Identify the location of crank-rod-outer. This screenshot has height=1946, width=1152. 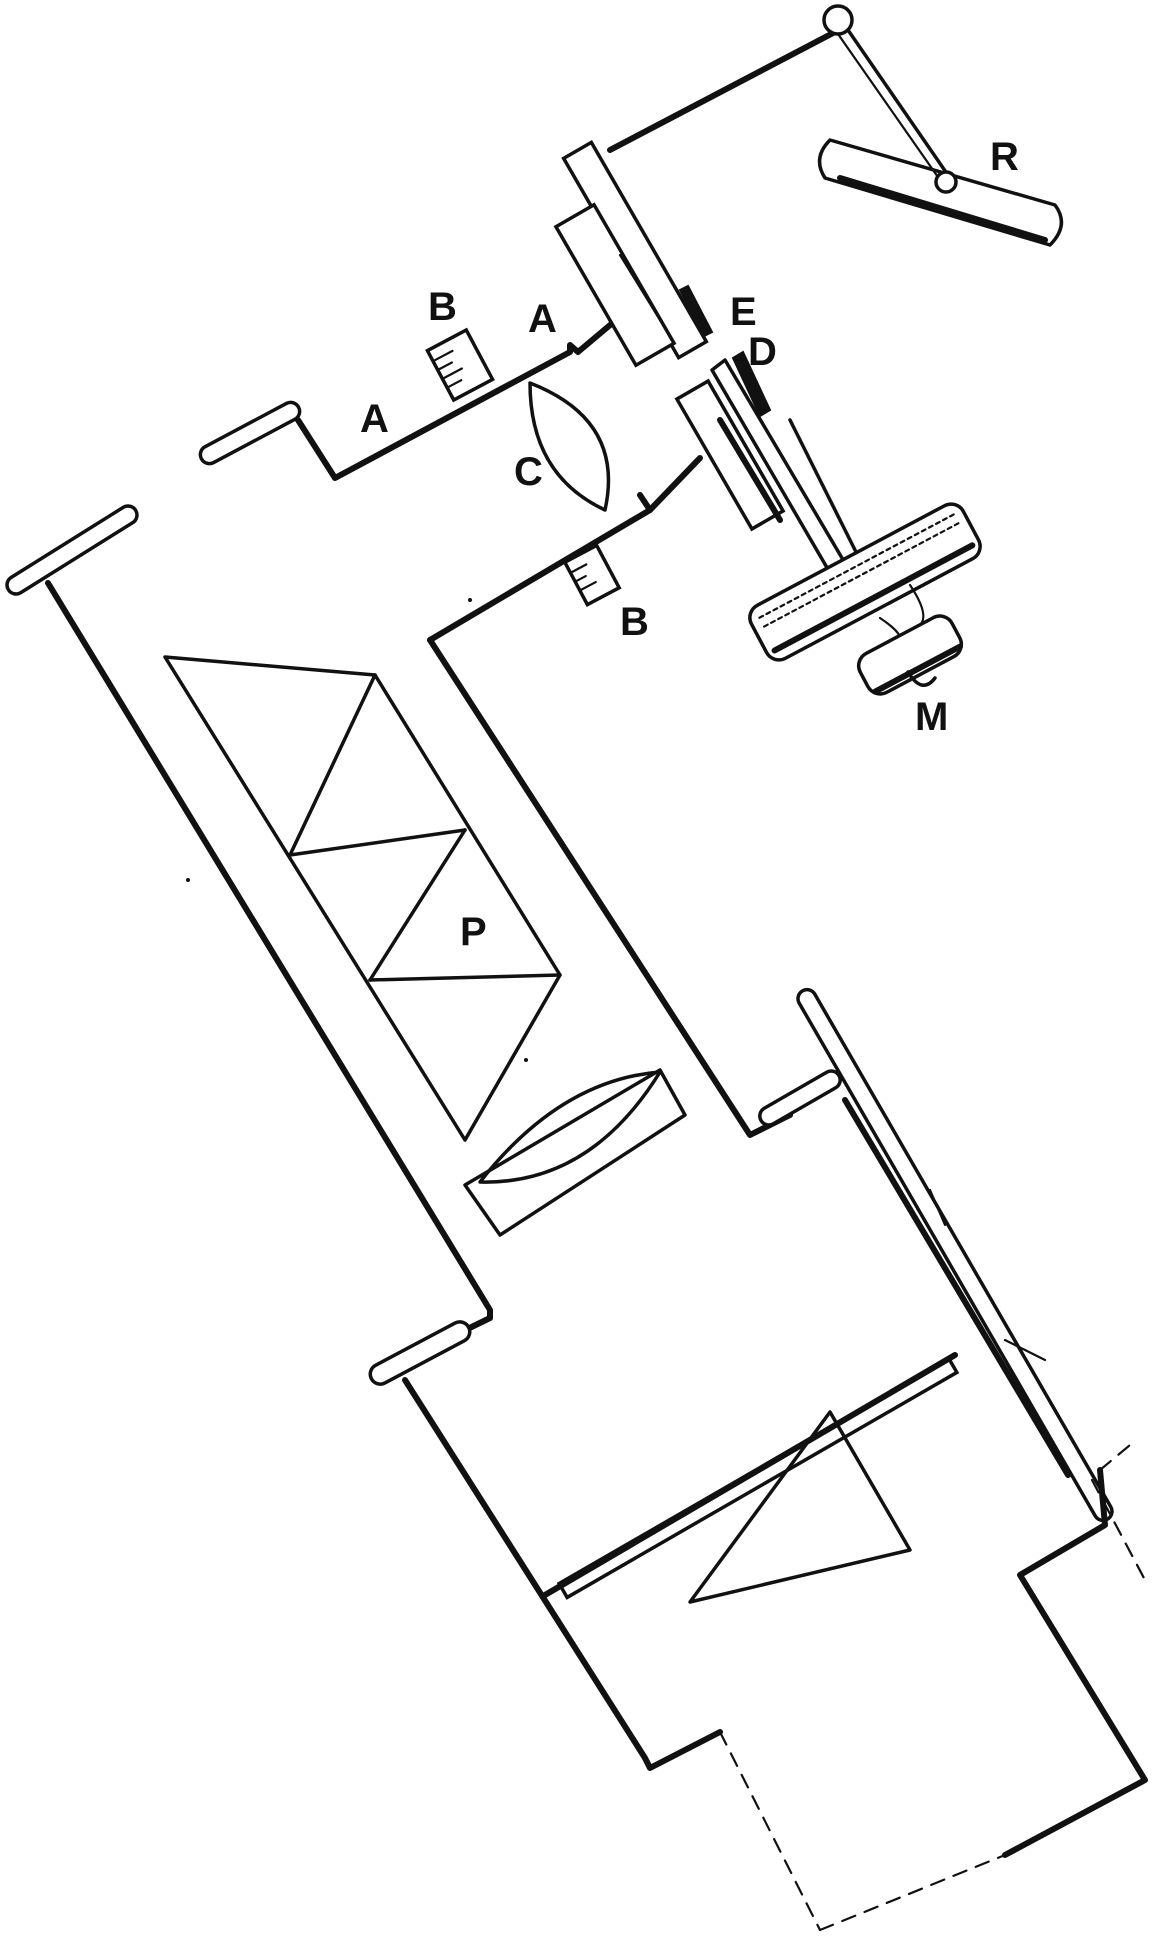
(899, 104).